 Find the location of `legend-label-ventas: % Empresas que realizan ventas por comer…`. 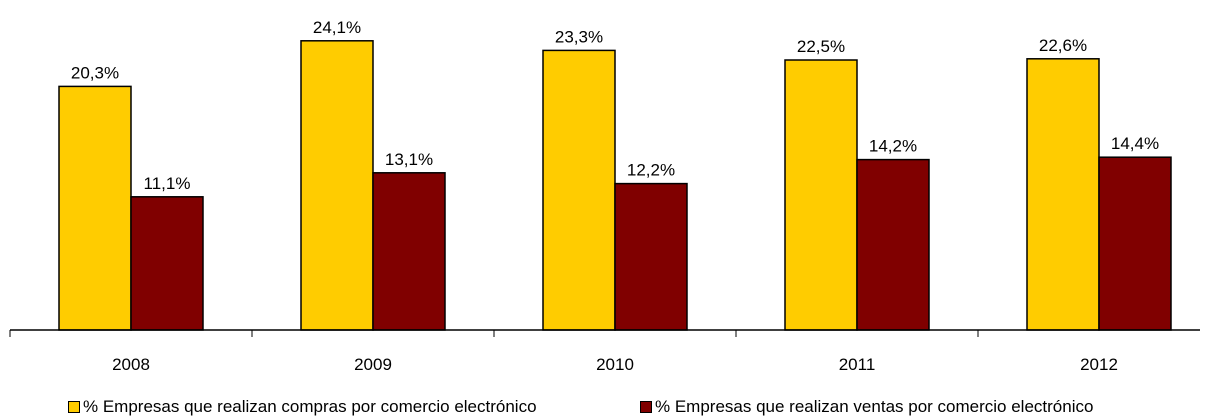

legend-label-ventas: % Empresas que realizan ventas por comer… is located at coordinates (874, 406).